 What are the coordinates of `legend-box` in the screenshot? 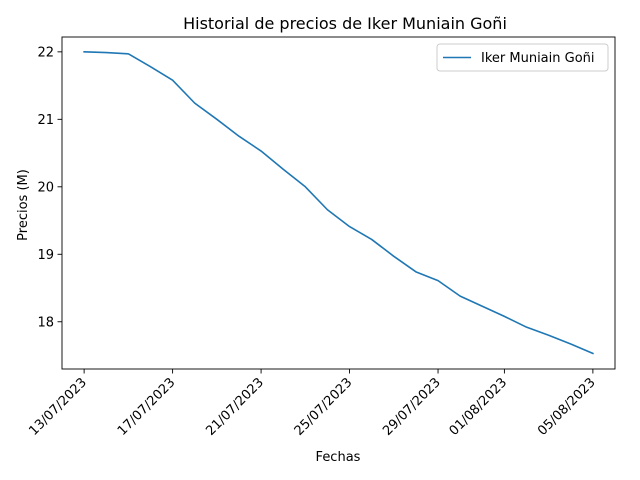 It's located at (522, 57).